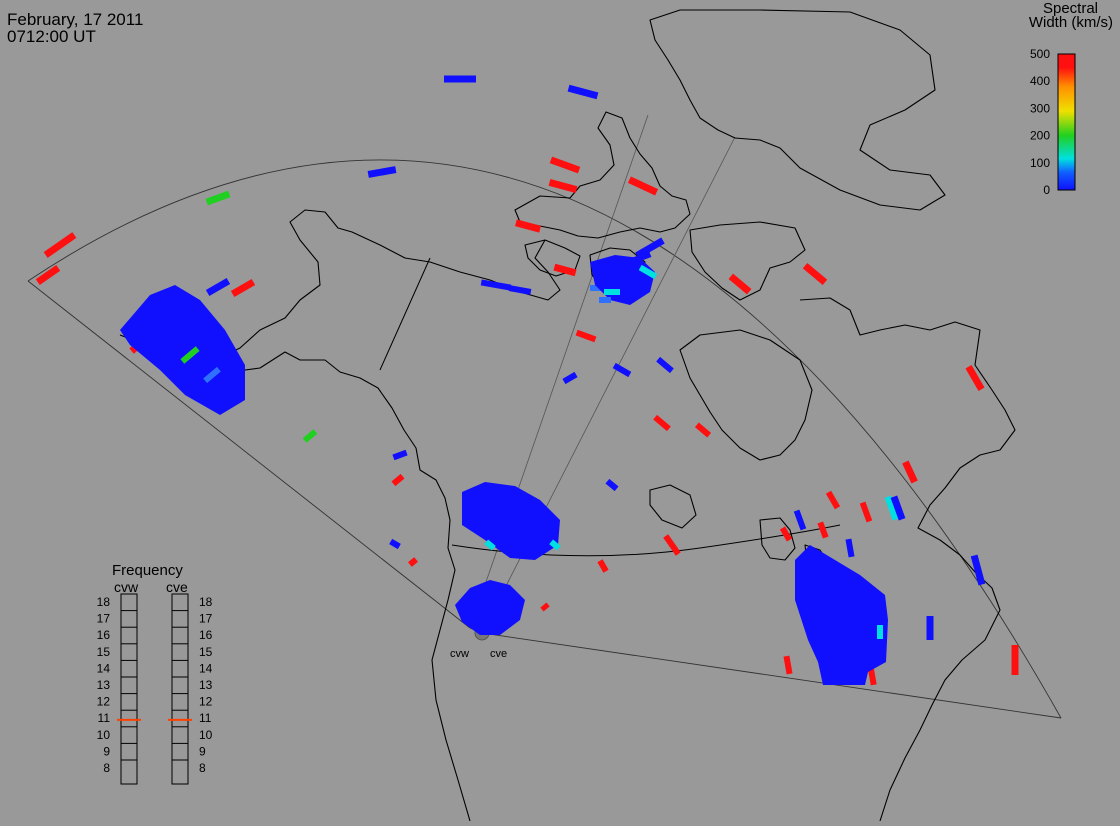 Image resolution: width=1120 pixels, height=826 pixels. What do you see at coordinates (51, 36) in the screenshot?
I see `time-label: 0712:00 UT` at bounding box center [51, 36].